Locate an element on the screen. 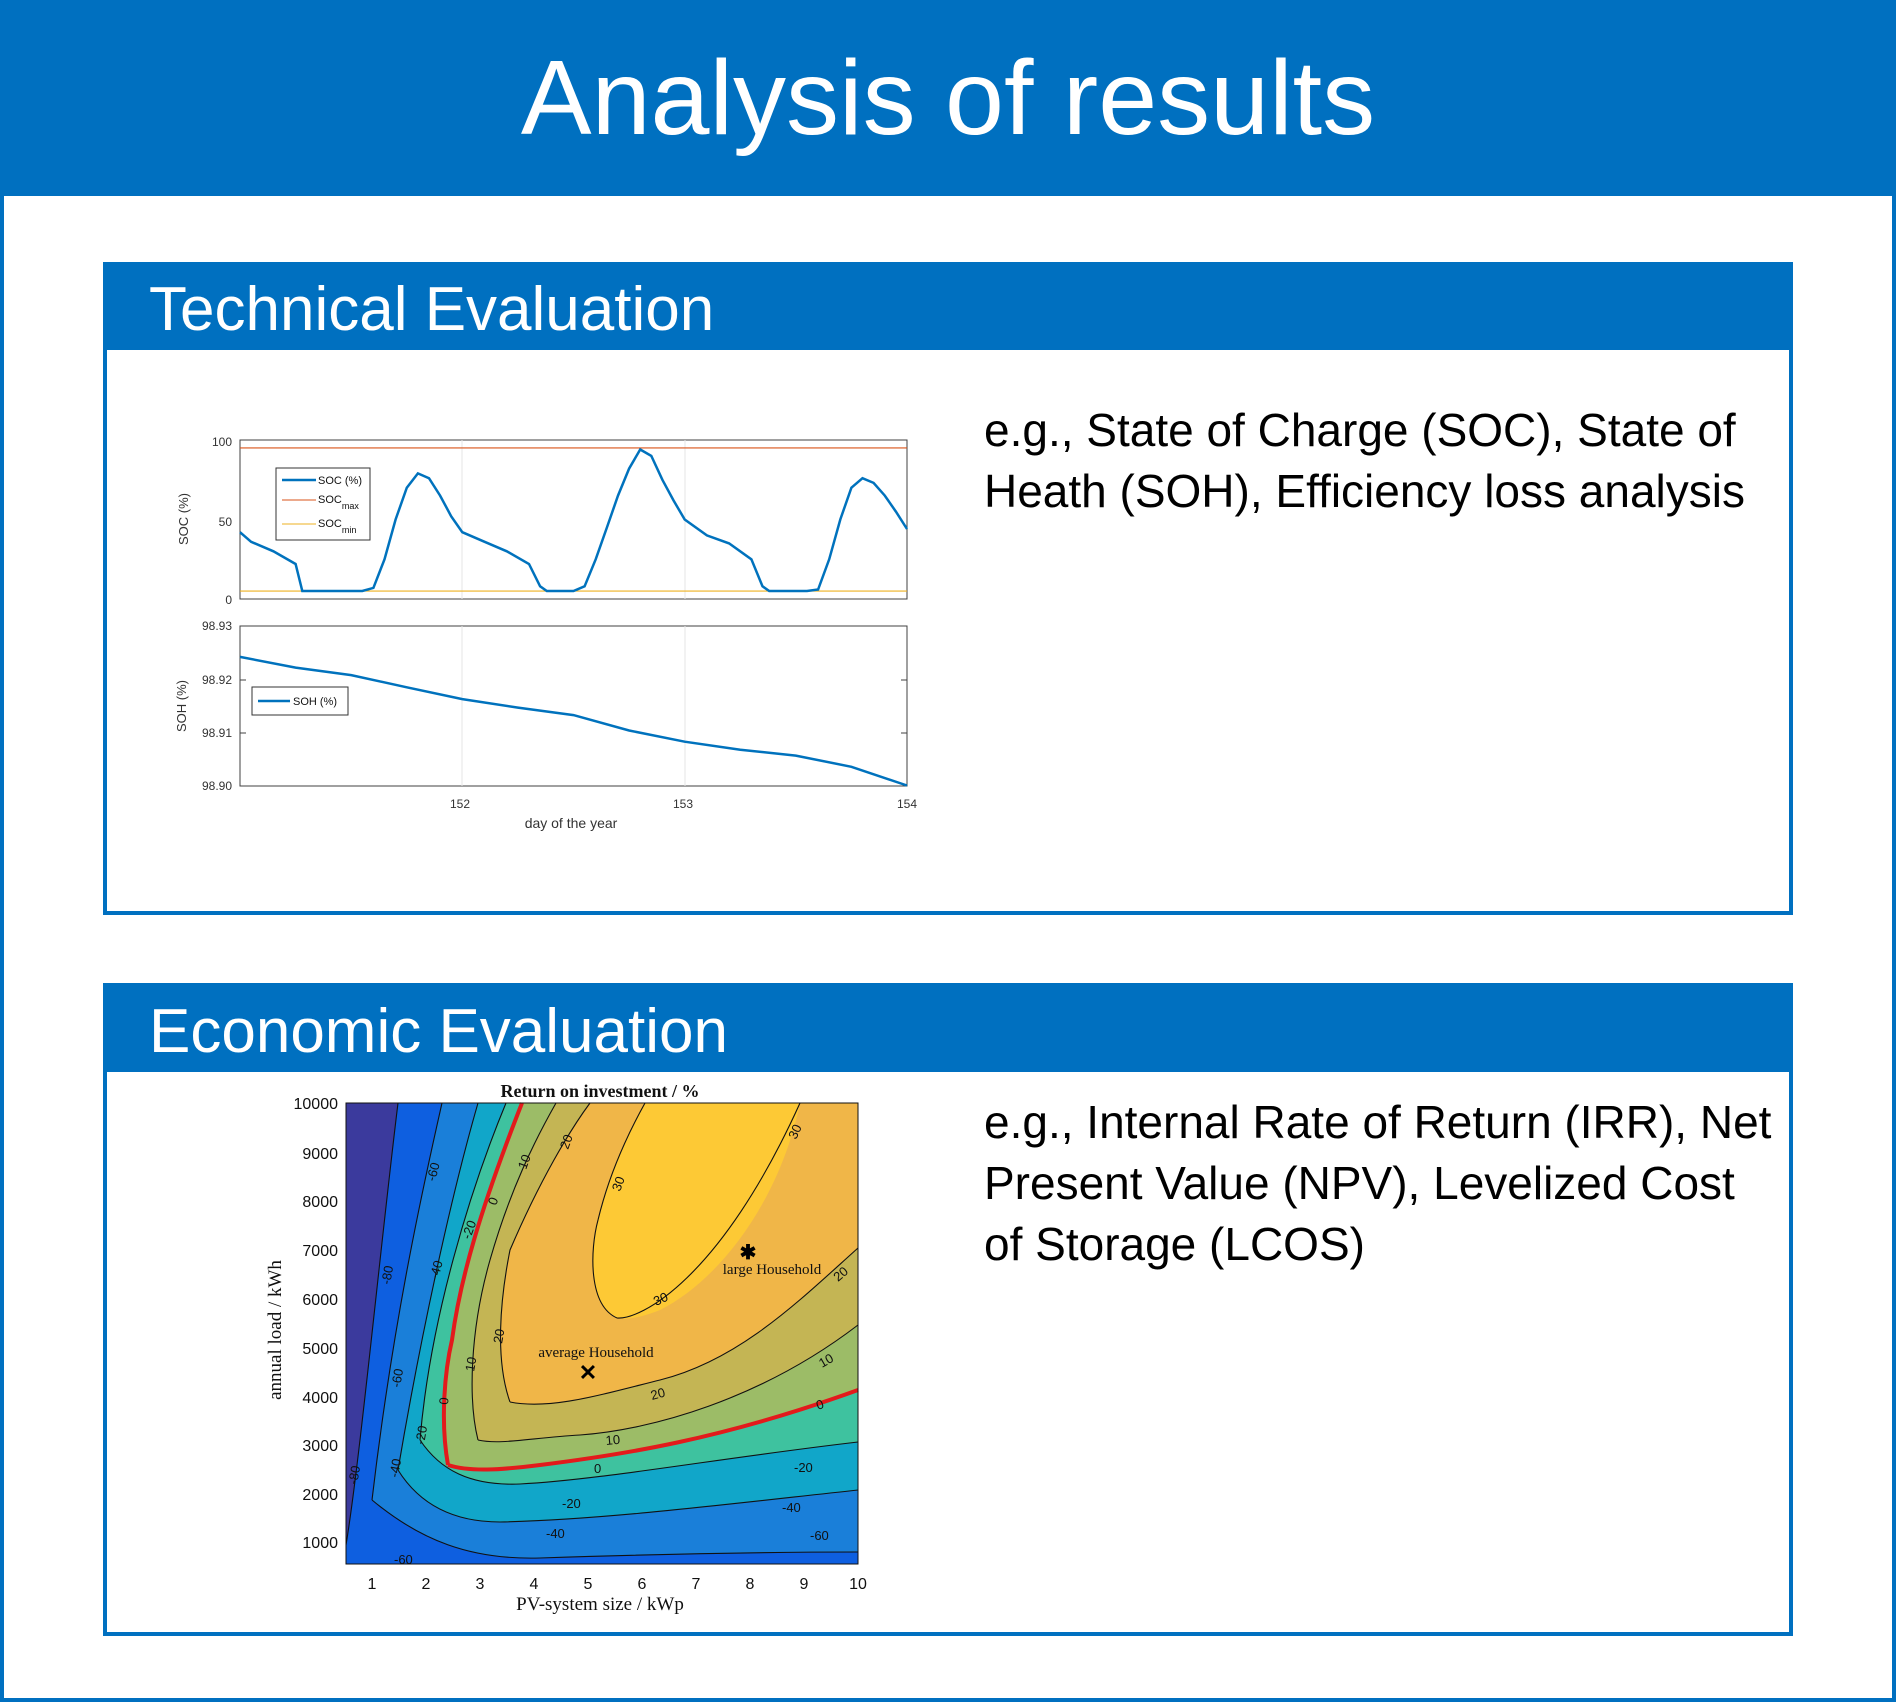  roi-x-axis-label: PV-system size / kWp is located at coordinates (600, 1604).